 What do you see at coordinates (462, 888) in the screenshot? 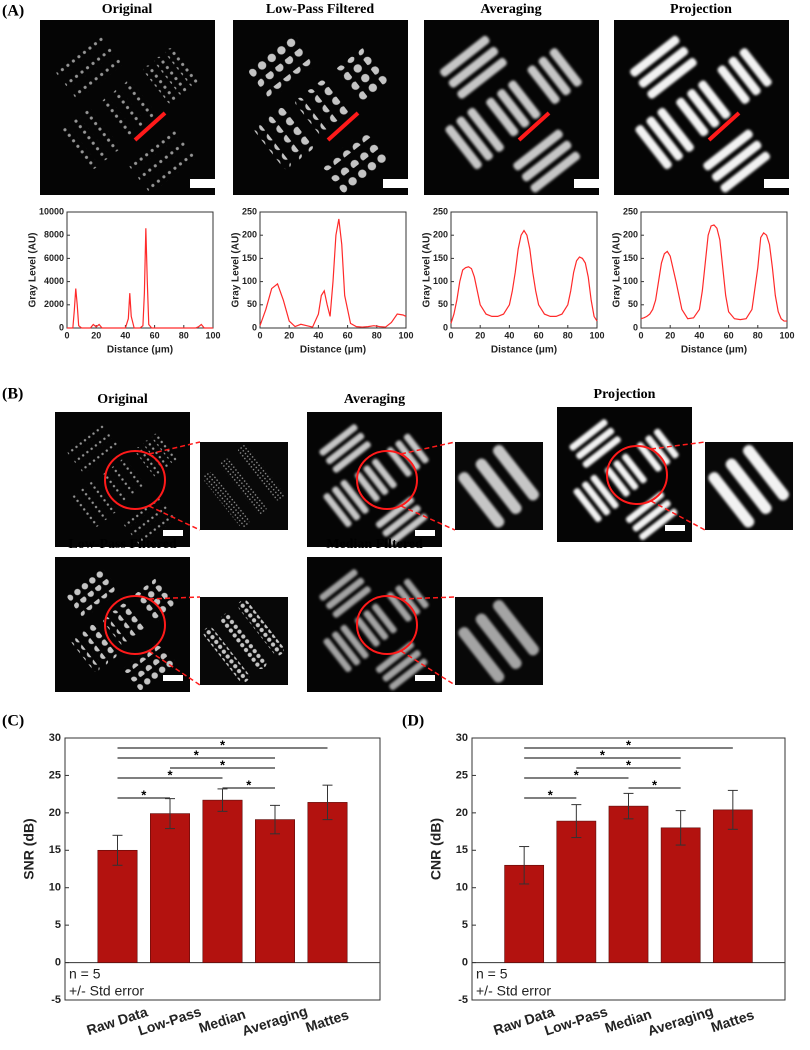
I see `y-tick-label: 10` at bounding box center [462, 888].